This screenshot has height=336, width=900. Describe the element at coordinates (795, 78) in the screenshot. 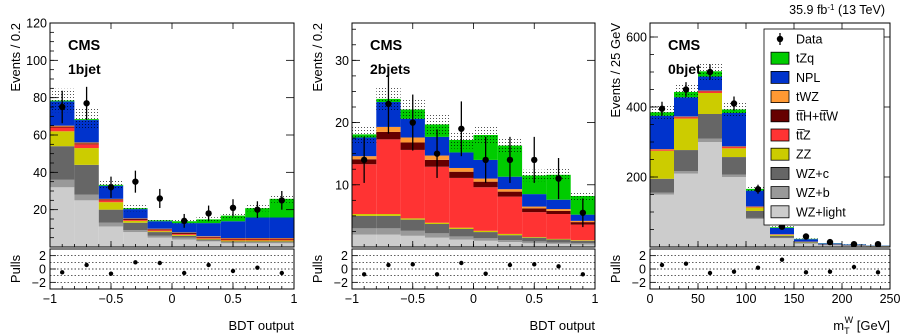

I see `legend-entry: NPL` at that location.